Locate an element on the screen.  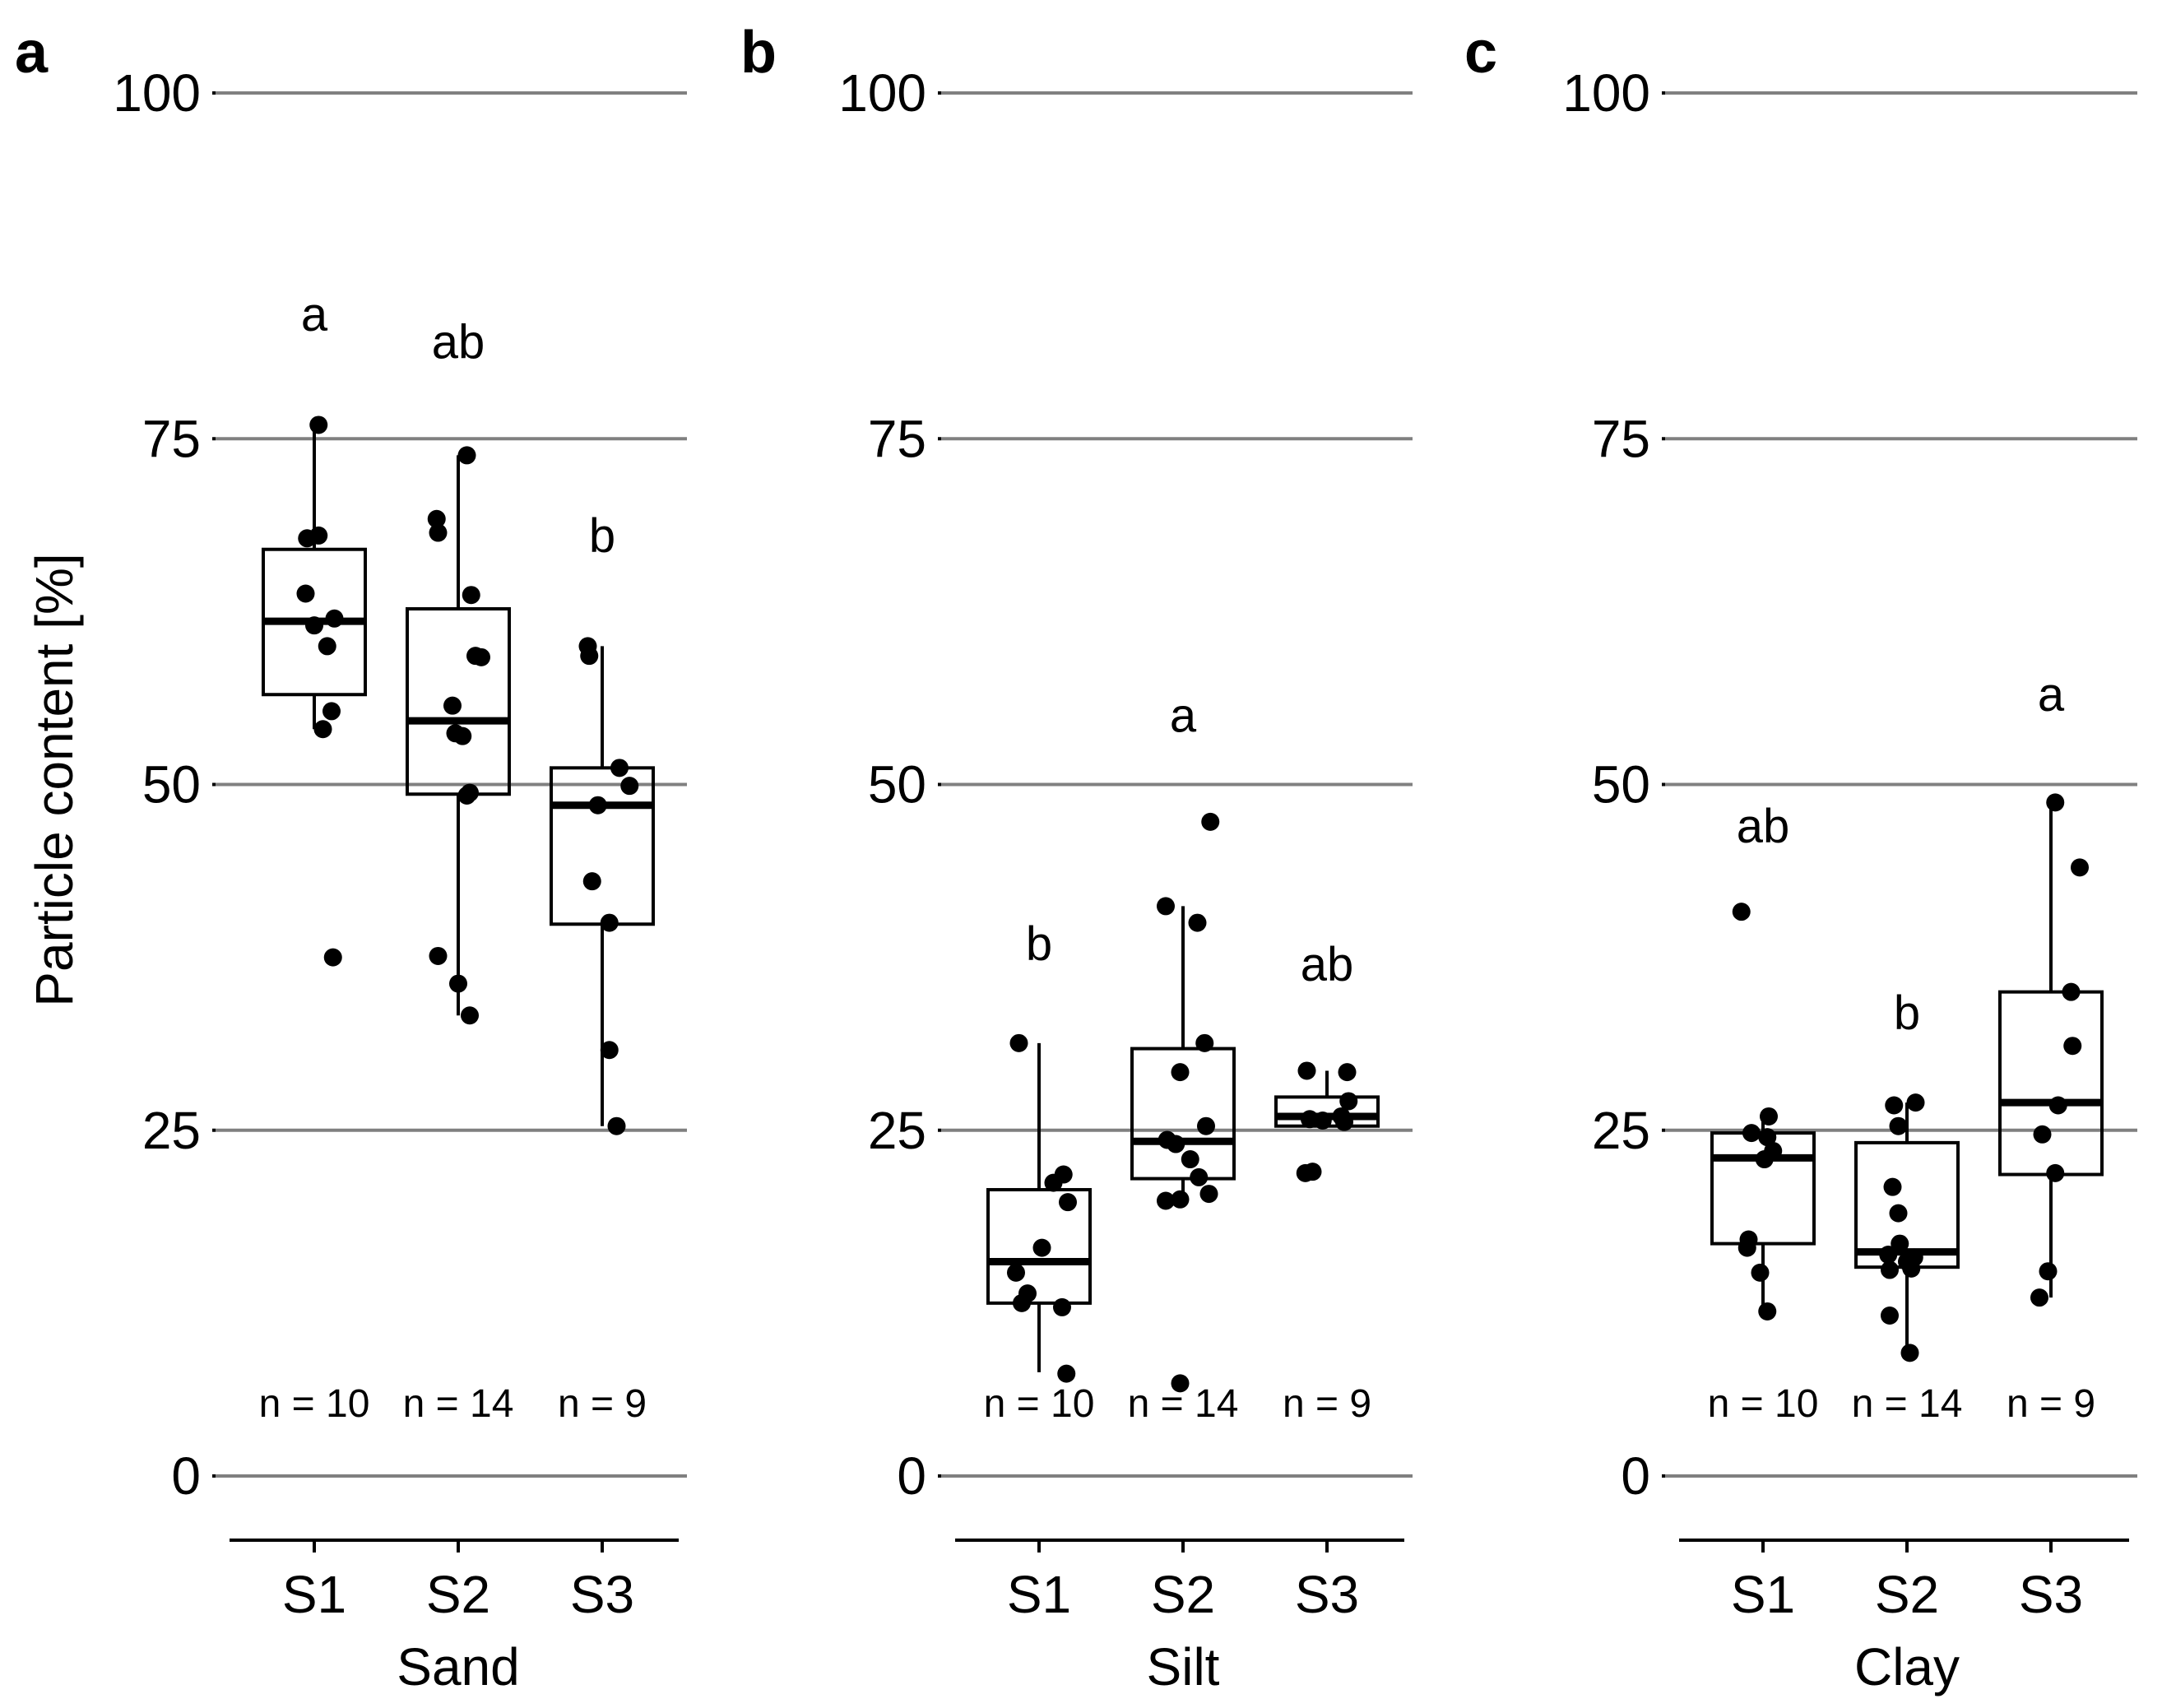
y-axis-label: Particle content [%] is located at coordinates (54, 779).